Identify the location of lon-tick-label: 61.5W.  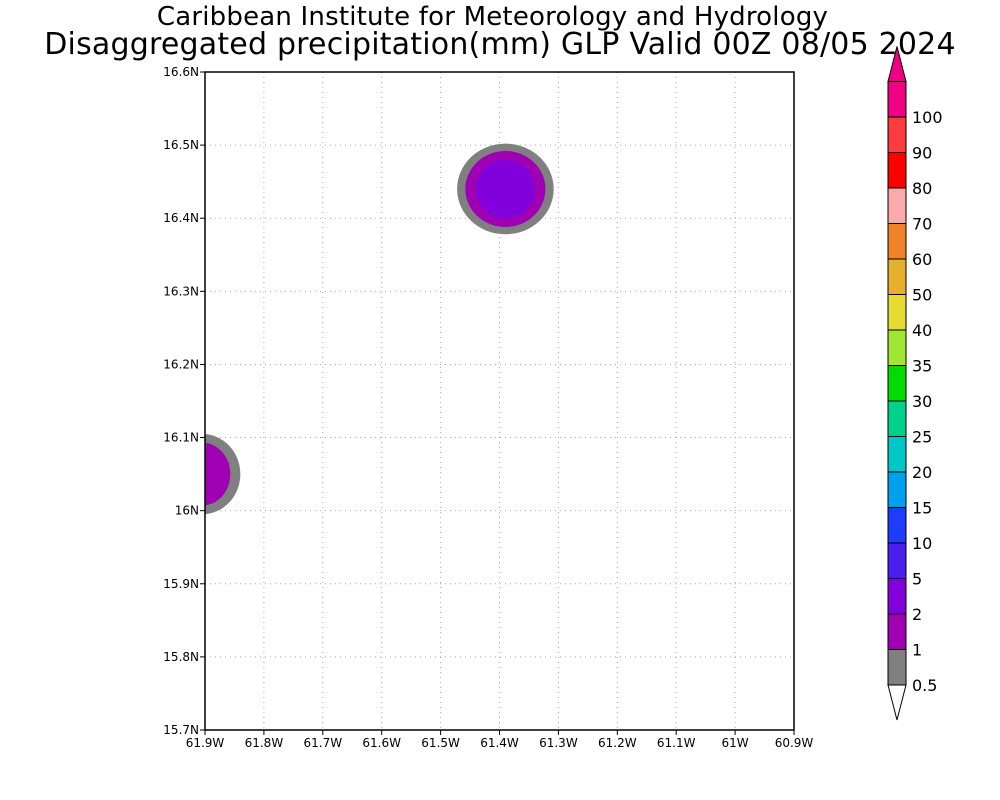
(440, 743).